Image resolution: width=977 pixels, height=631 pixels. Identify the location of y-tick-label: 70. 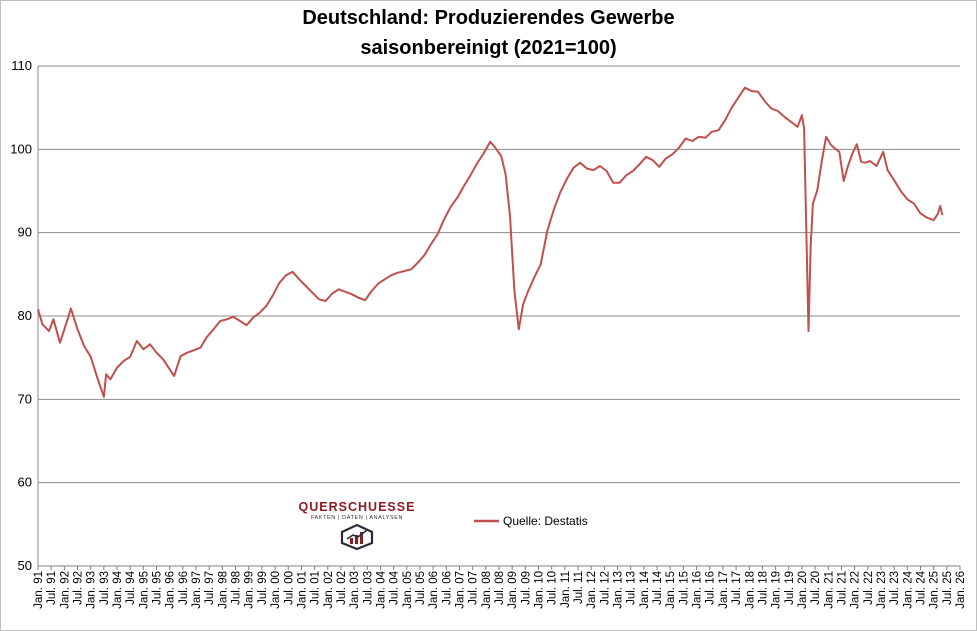
(25, 398).